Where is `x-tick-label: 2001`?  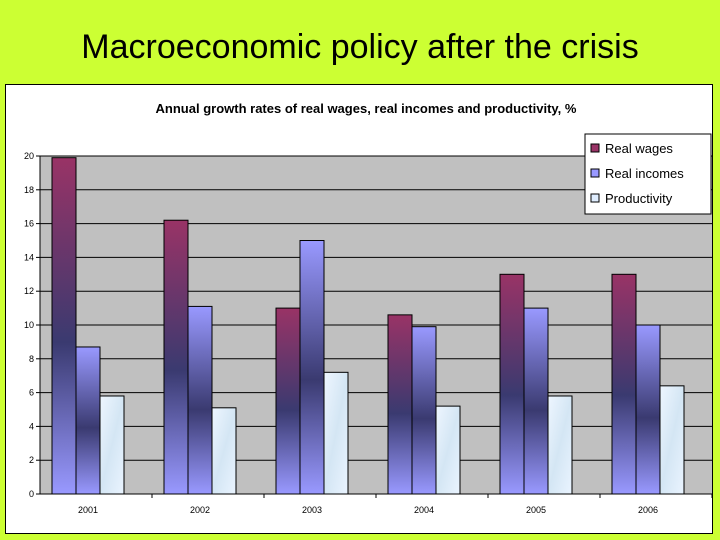
x-tick-label: 2001 is located at coordinates (88, 510).